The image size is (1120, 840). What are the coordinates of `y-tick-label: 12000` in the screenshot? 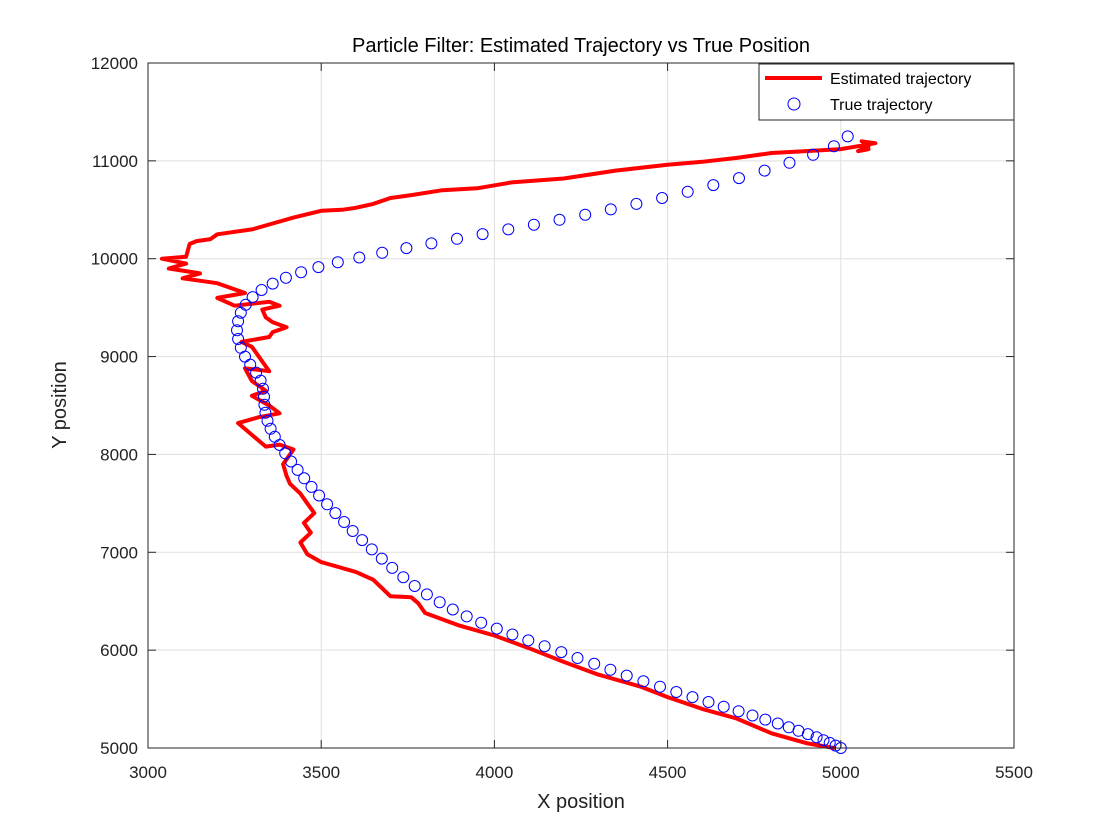 It's located at (114, 63).